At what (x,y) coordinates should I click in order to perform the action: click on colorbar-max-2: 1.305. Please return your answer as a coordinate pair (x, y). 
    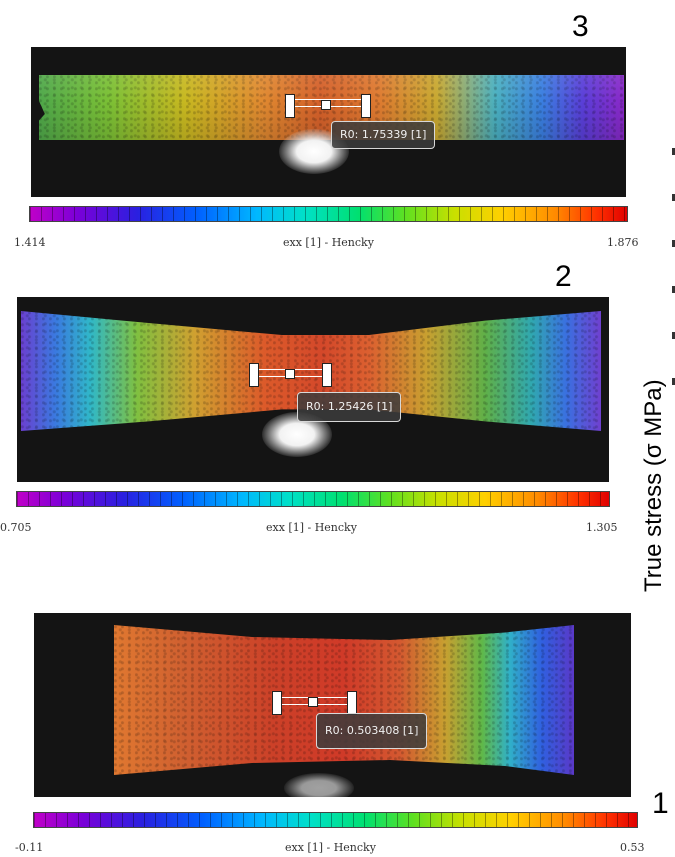
    Looking at the image, I should click on (602, 527).